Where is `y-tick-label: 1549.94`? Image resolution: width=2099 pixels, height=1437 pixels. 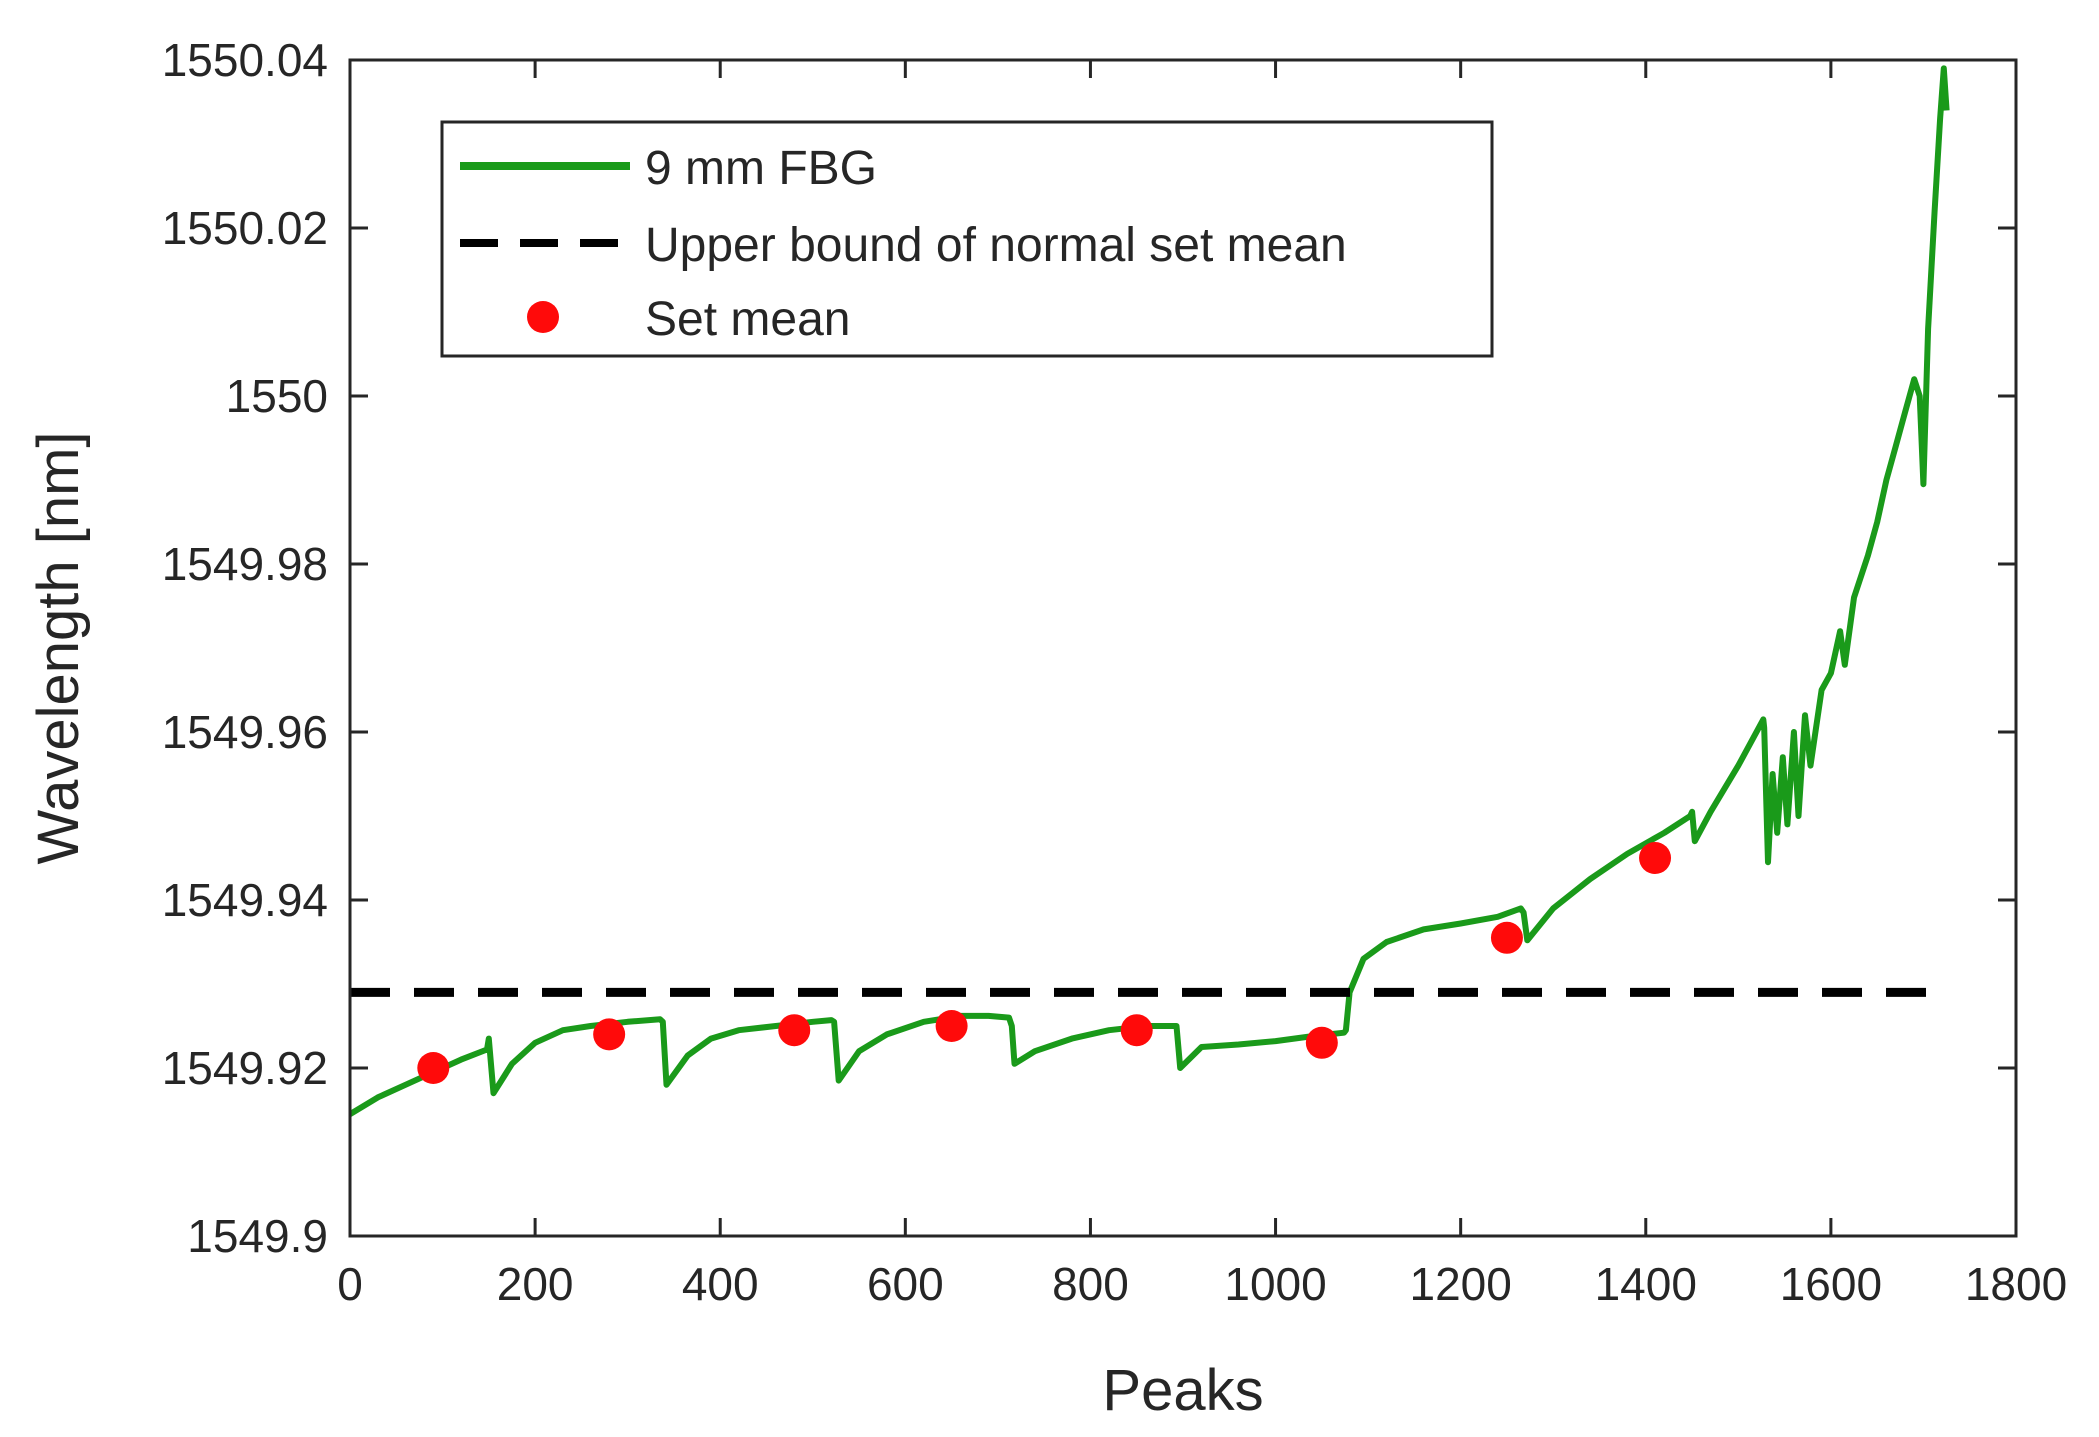 y-tick-label: 1549.94 is located at coordinates (245, 900).